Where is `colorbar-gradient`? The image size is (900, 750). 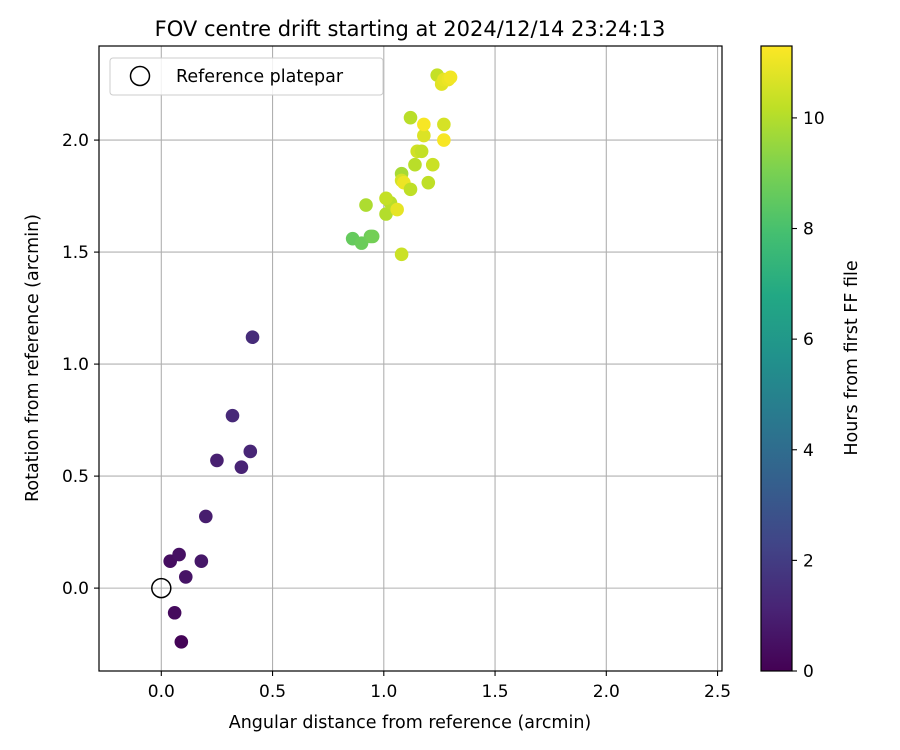
colorbar-gradient is located at coordinates (776, 358).